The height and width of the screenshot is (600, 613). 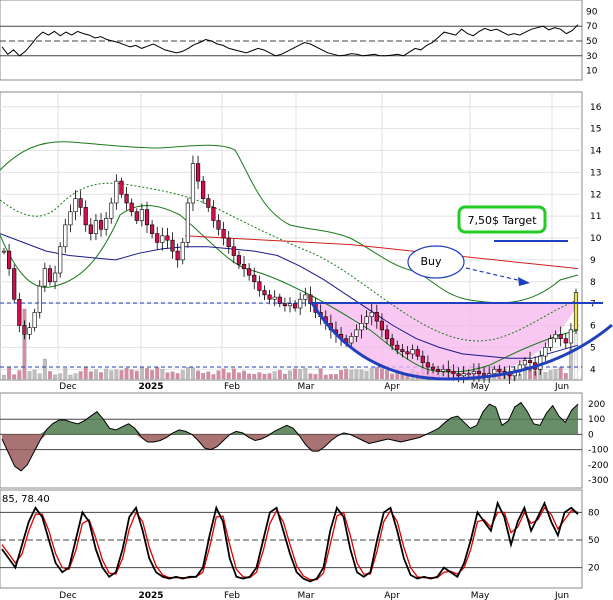 What do you see at coordinates (291, 40) in the screenshot?
I see `rsi-frame` at bounding box center [291, 40].